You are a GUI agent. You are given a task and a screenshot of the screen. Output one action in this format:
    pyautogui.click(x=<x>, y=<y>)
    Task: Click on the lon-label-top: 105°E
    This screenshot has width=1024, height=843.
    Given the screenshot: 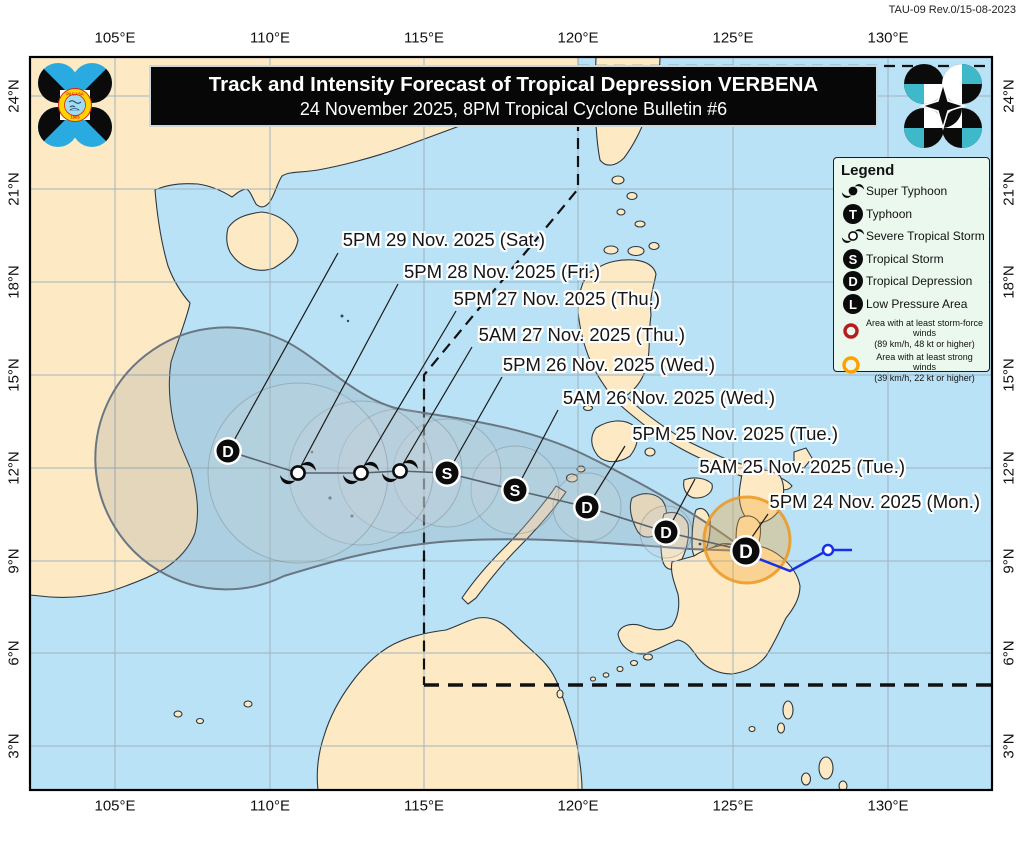 What is the action you would take?
    pyautogui.click(x=115, y=38)
    